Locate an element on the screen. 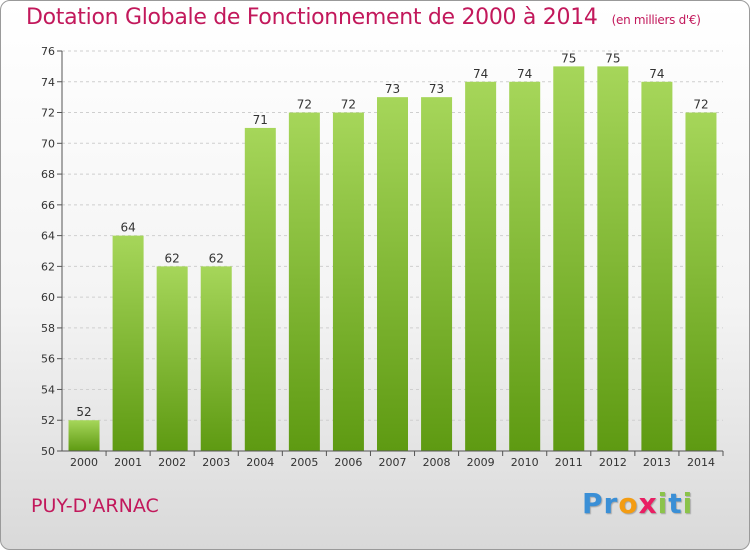 The height and width of the screenshot is (550, 750). y-tick-label: 52 is located at coordinates (48, 420).